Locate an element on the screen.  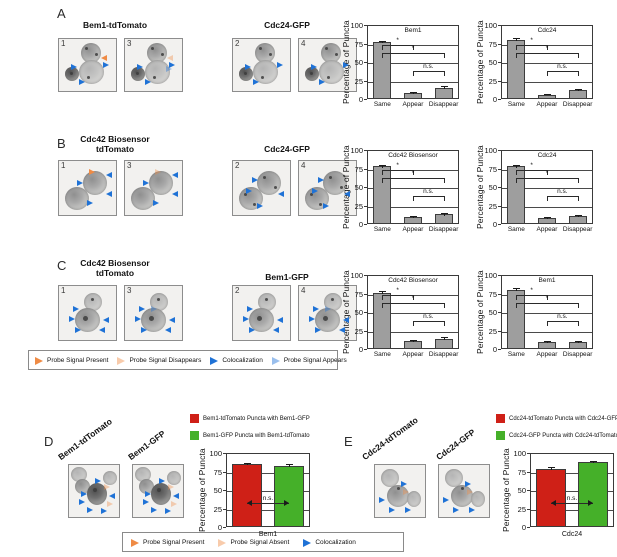
error-bar is located at coordinates (517, 166).